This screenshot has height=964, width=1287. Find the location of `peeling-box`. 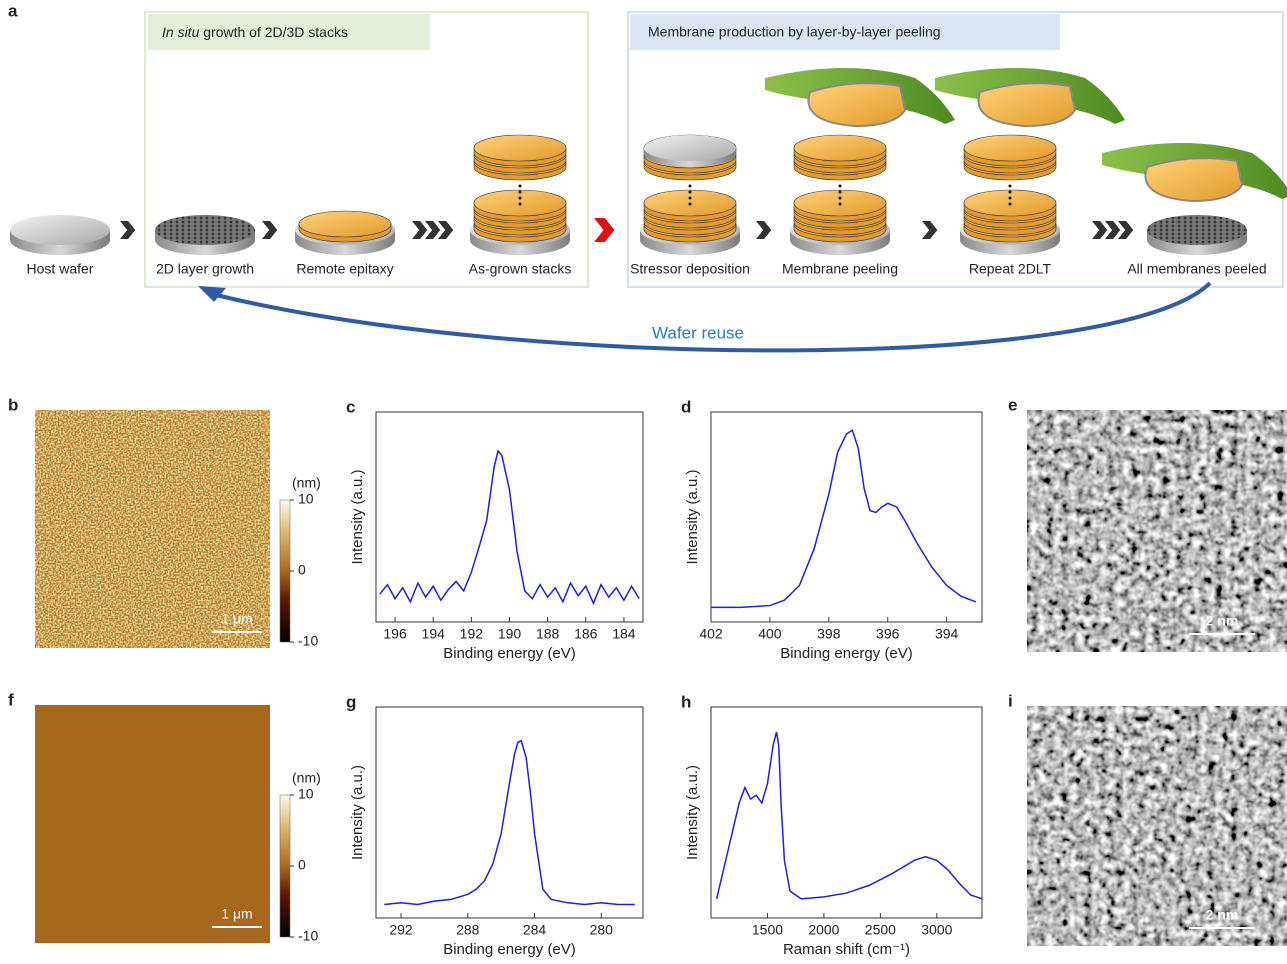

peeling-box is located at coordinates (955, 149).